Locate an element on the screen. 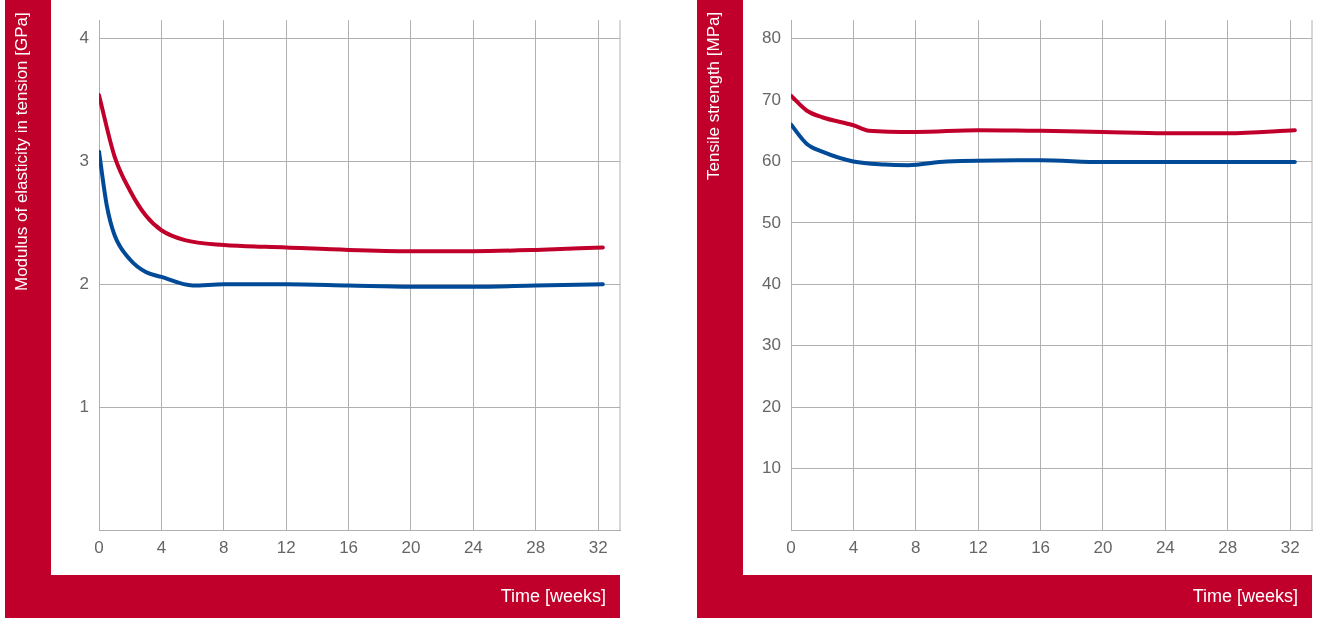 The image size is (1319, 618). y-tick-label: 60 is located at coordinates (771, 161).